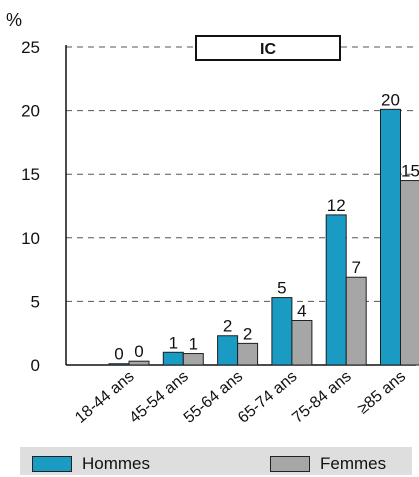 The width and height of the screenshot is (419, 477). What do you see at coordinates (216, 461) in the screenshot?
I see `legend: Hommes Femmes` at bounding box center [216, 461].